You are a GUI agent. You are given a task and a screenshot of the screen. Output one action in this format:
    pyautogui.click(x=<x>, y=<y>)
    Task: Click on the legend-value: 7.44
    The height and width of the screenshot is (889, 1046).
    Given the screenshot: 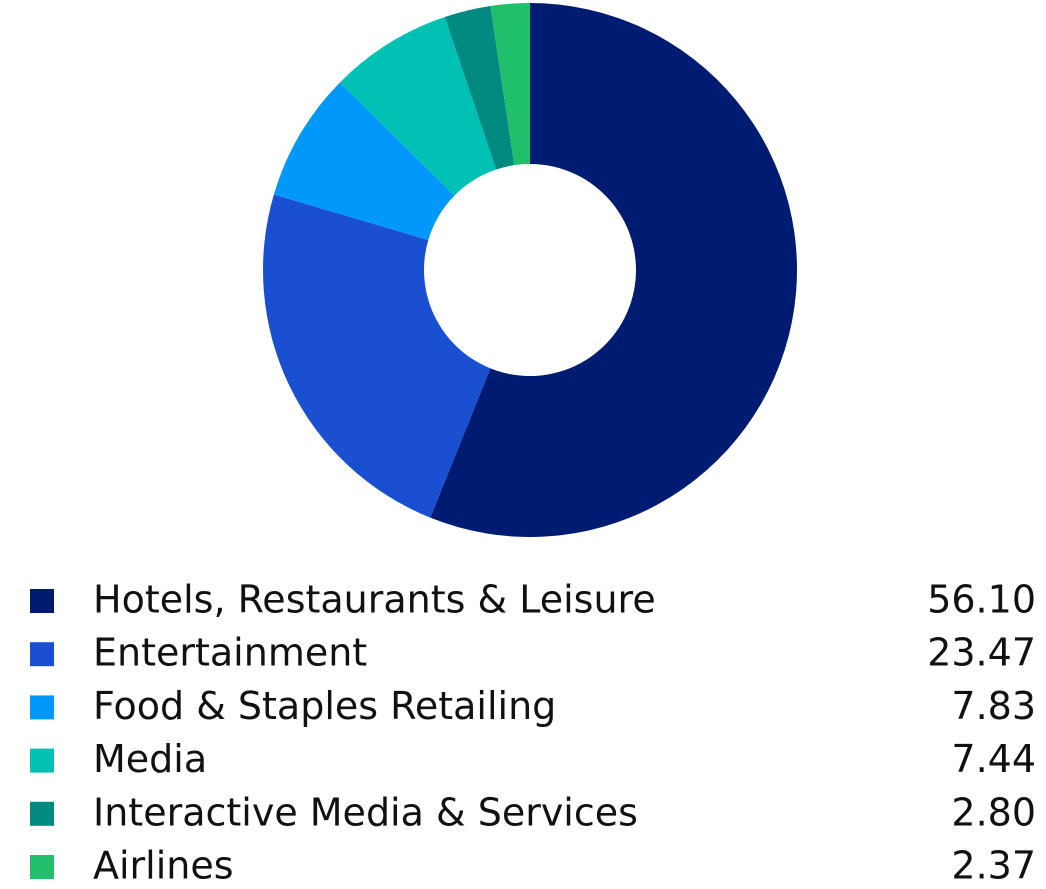 What is the action you would take?
    pyautogui.click(x=993, y=759)
    